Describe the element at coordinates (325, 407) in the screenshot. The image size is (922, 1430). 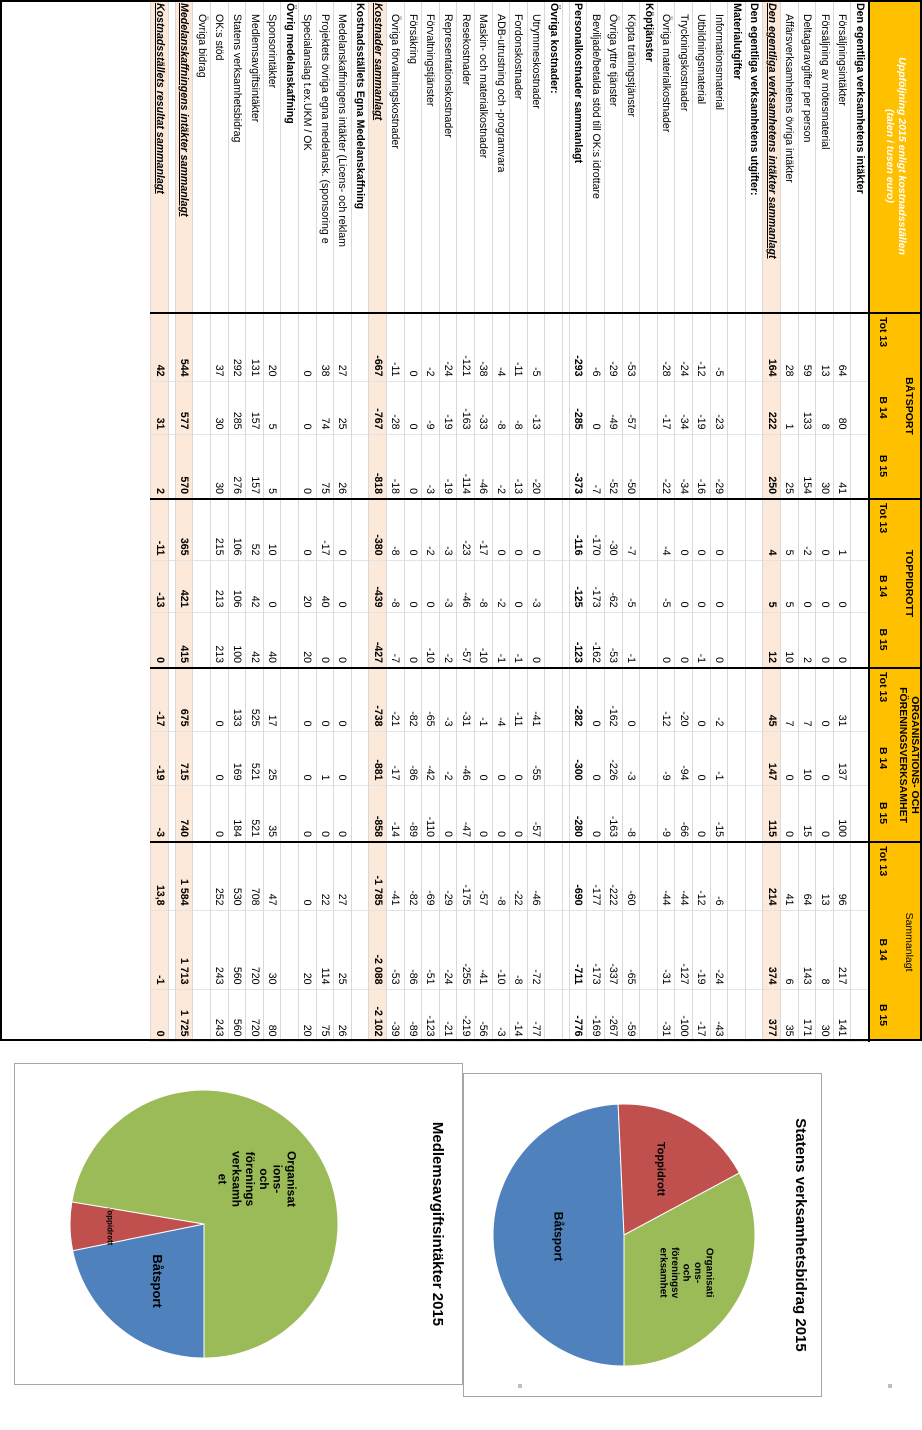
I see `table-cell: 74` at that location.